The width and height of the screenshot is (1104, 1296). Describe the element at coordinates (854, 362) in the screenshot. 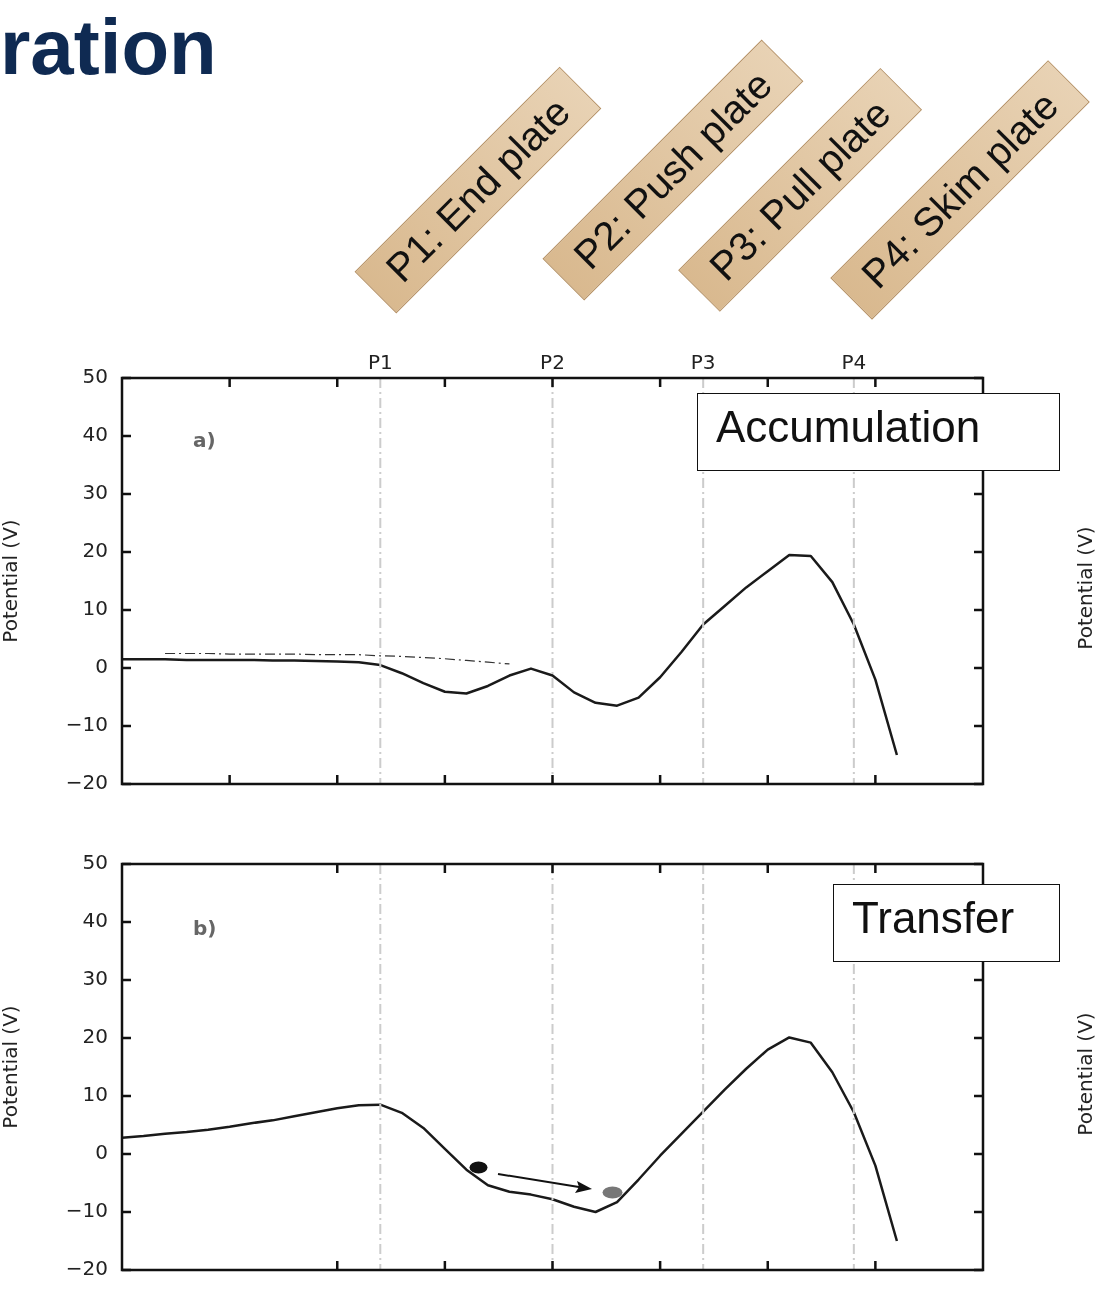

I see `x-tick-label: P4` at that location.